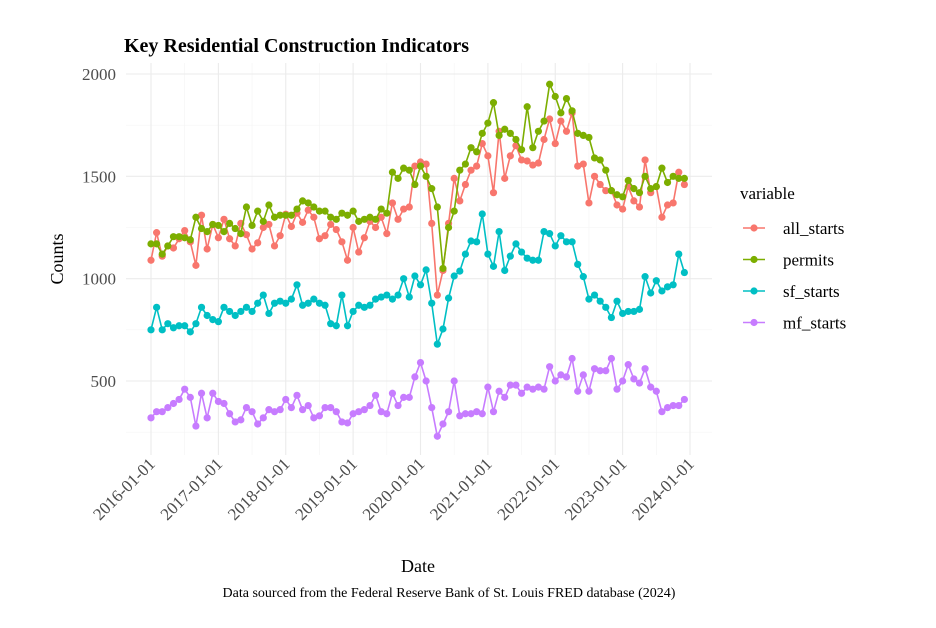 Image resolution: width=936 pixels, height=628 pixels. What do you see at coordinates (99, 176) in the screenshot?
I see `y-tick-label: 1500` at bounding box center [99, 176].